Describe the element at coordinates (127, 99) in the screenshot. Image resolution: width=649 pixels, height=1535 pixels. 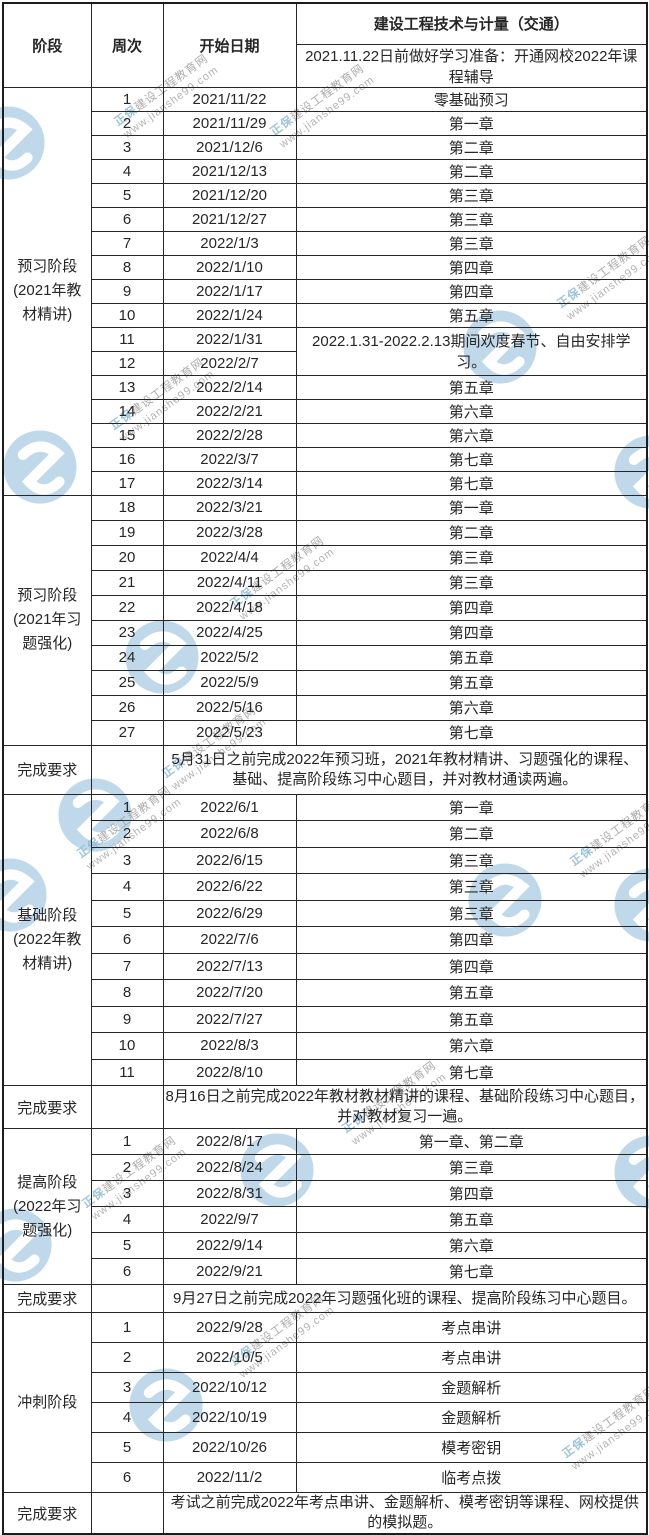
I see `week-number: 1` at that location.